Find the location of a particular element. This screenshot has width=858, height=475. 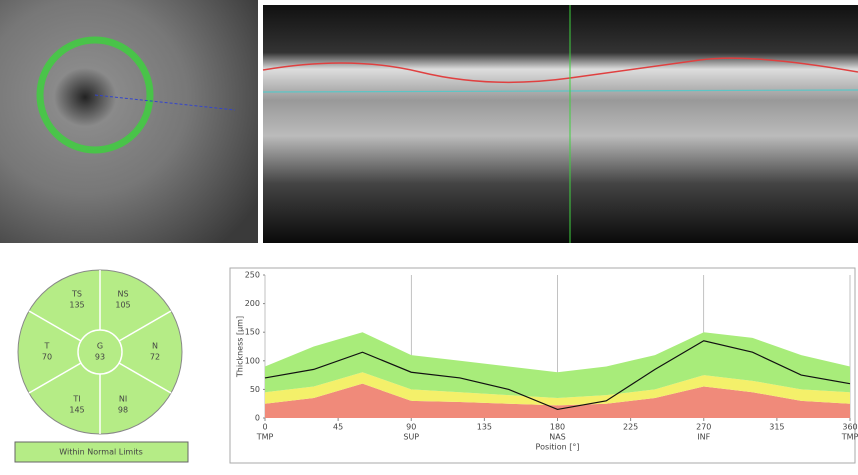

sector-name: TI is located at coordinates (76, 399).